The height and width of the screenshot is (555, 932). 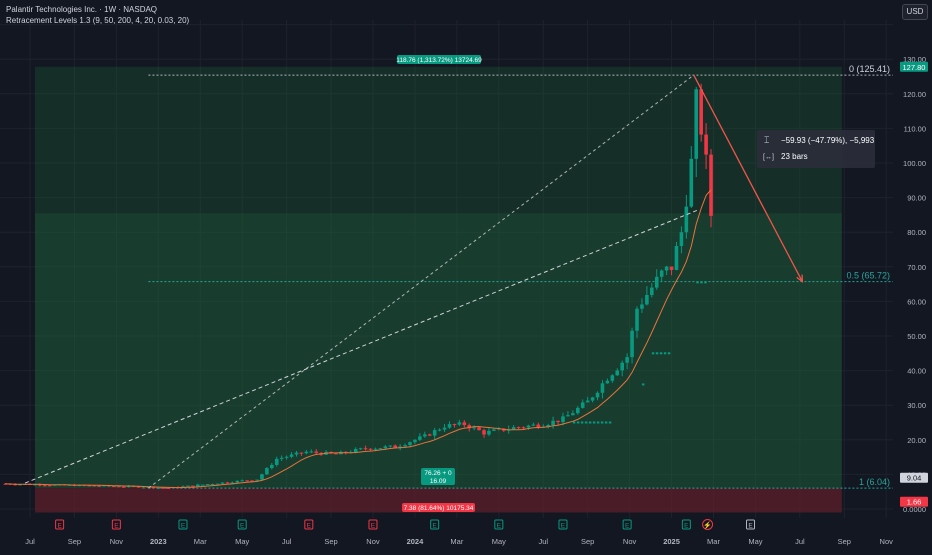 What do you see at coordinates (755, 541) in the screenshot?
I see `x-tick-label: May` at bounding box center [755, 541].